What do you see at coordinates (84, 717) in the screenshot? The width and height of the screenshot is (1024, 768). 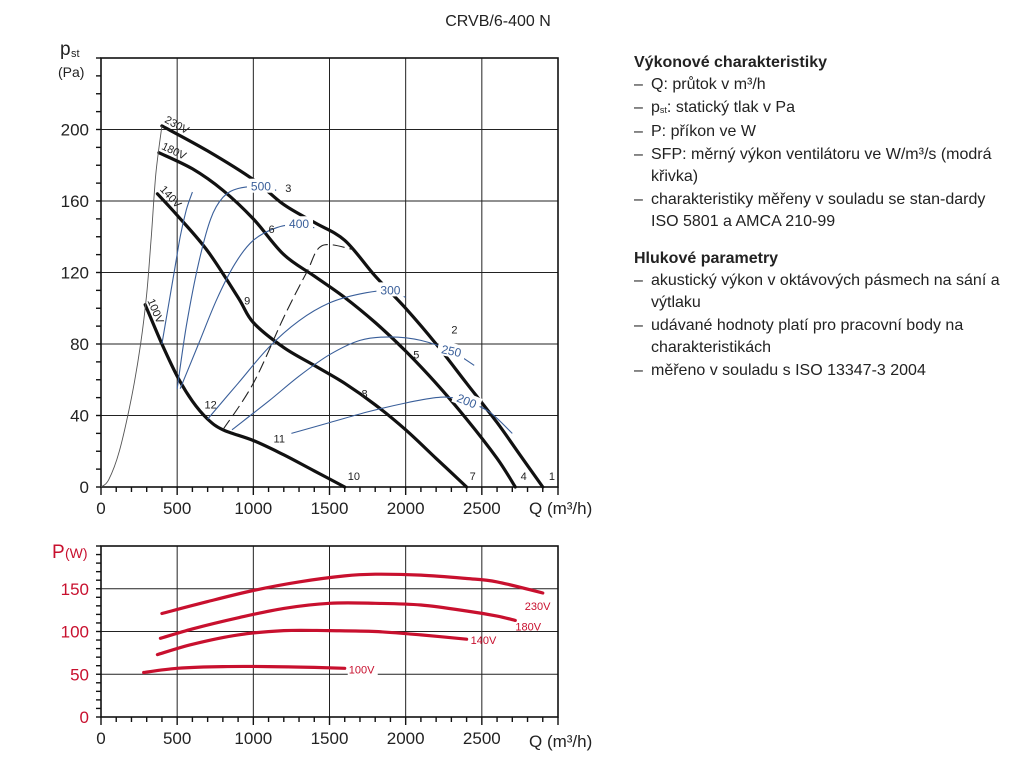 I see `power-y-tick-label: 0` at bounding box center [84, 717].